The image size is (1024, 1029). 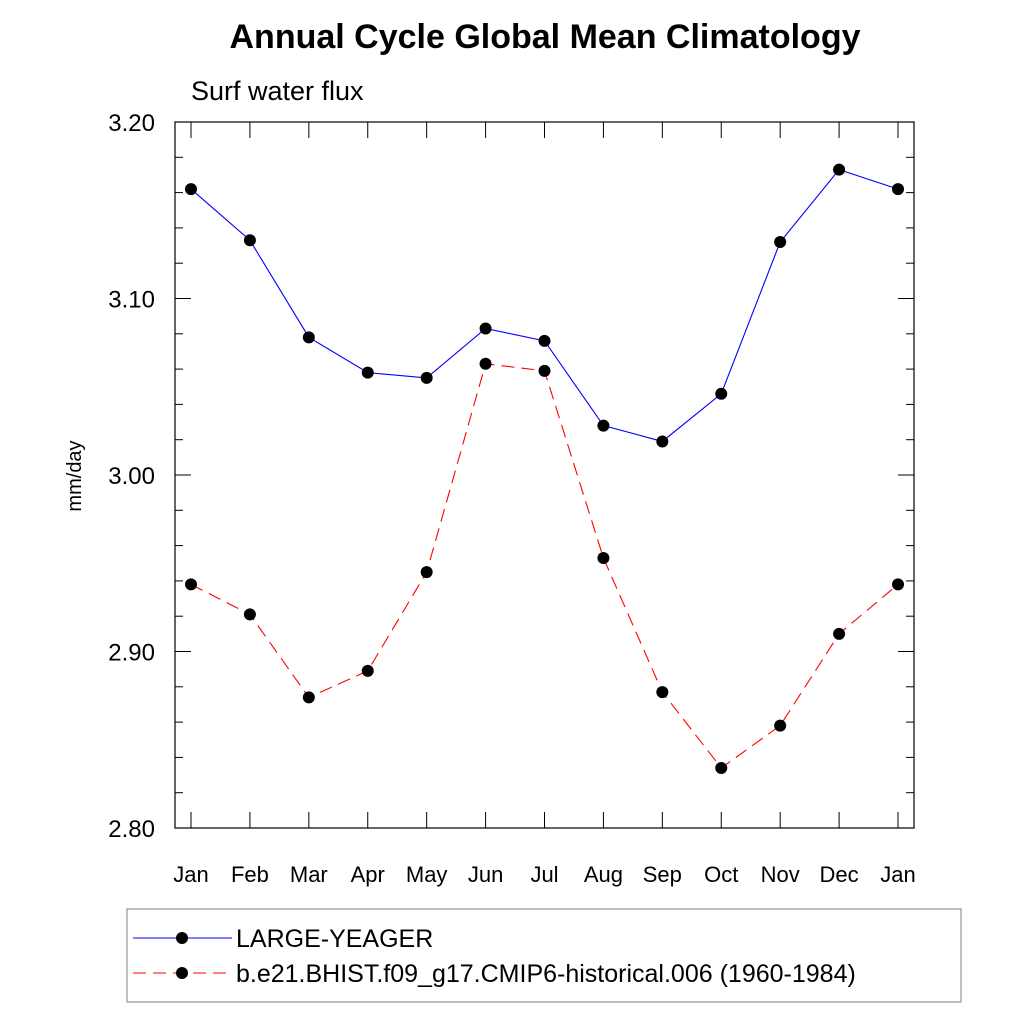 What do you see at coordinates (131, 653) in the screenshot?
I see `y-tick-label: 2.90` at bounding box center [131, 653].